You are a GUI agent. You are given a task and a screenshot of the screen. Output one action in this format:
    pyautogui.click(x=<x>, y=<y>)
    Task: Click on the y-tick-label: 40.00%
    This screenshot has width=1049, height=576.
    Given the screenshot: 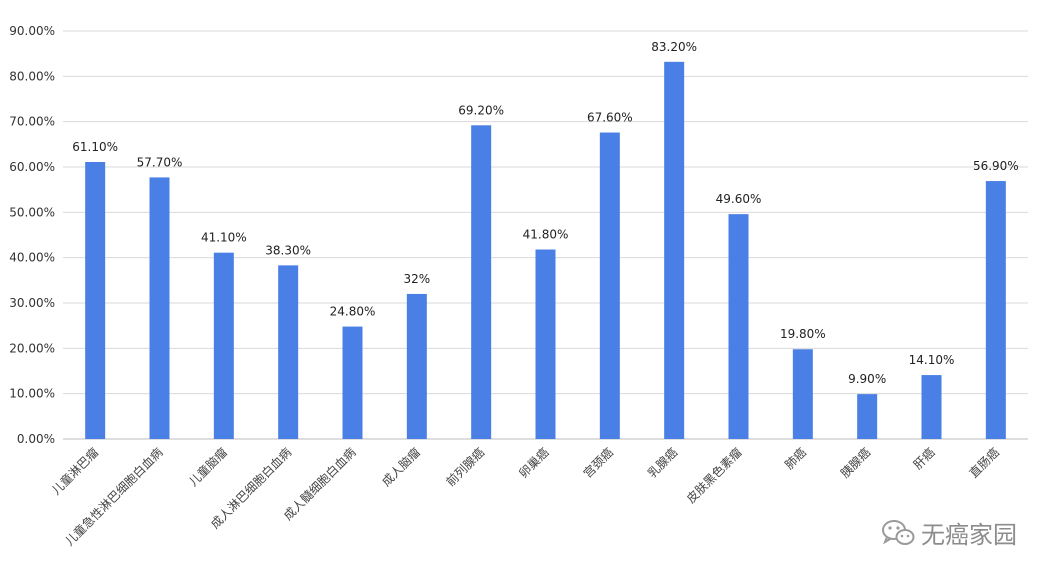 What is the action you would take?
    pyautogui.click(x=32, y=258)
    